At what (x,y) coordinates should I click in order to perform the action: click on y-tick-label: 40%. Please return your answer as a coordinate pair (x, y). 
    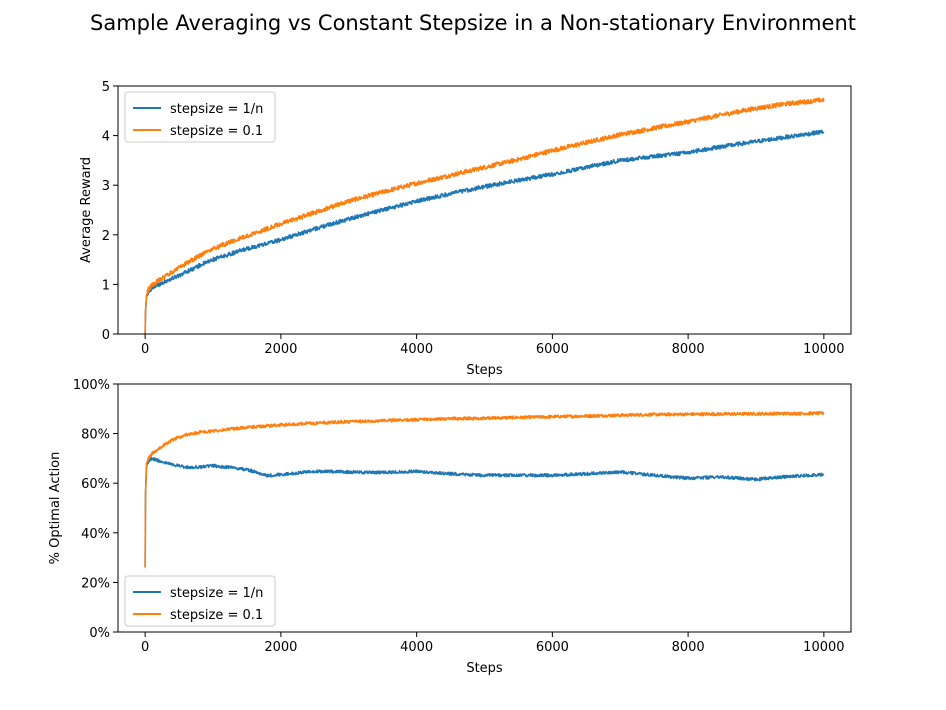
    Looking at the image, I should click on (95, 534).